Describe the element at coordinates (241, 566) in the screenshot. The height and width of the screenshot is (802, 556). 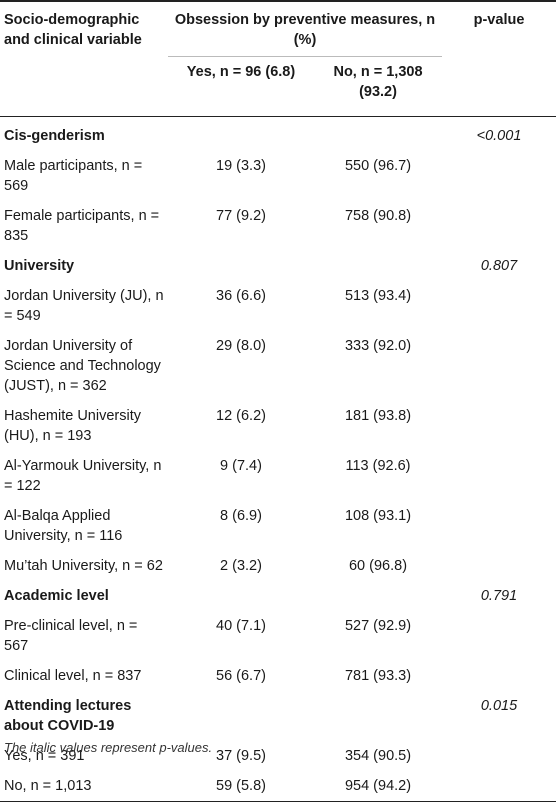
I see `yes-value: 2 (3.2)` at that location.